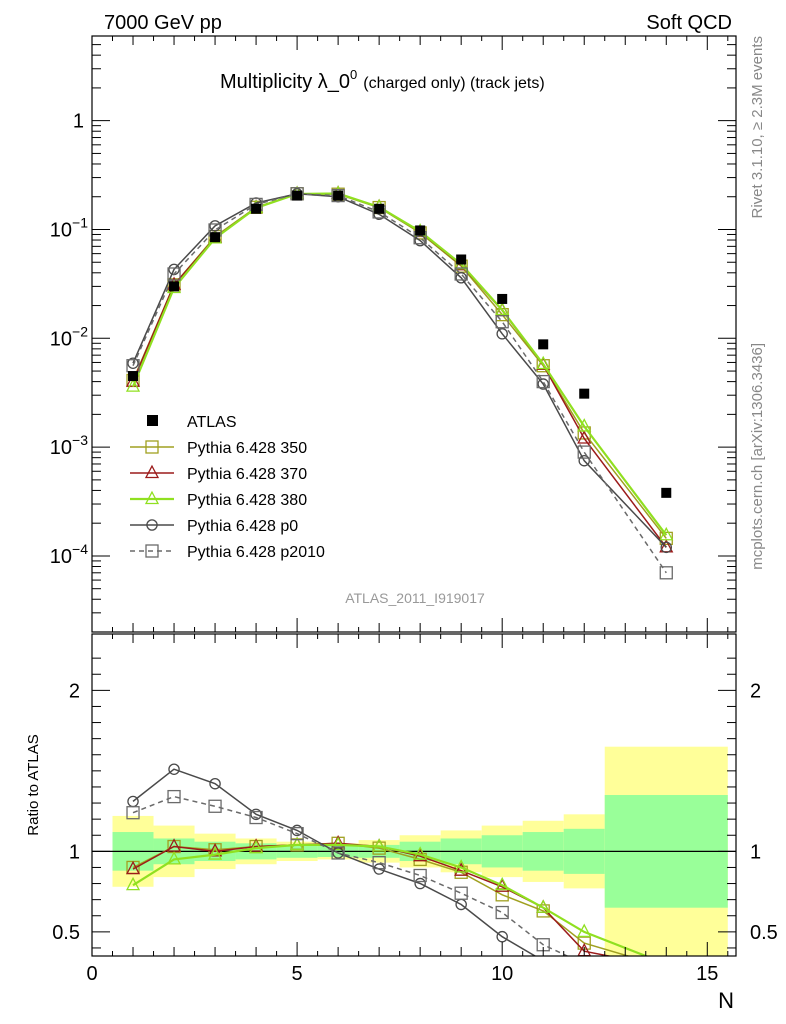  What do you see at coordinates (764, 933) in the screenshot?
I see `y-tick-label-ratio-r-0.5: 0.5` at bounding box center [764, 933].